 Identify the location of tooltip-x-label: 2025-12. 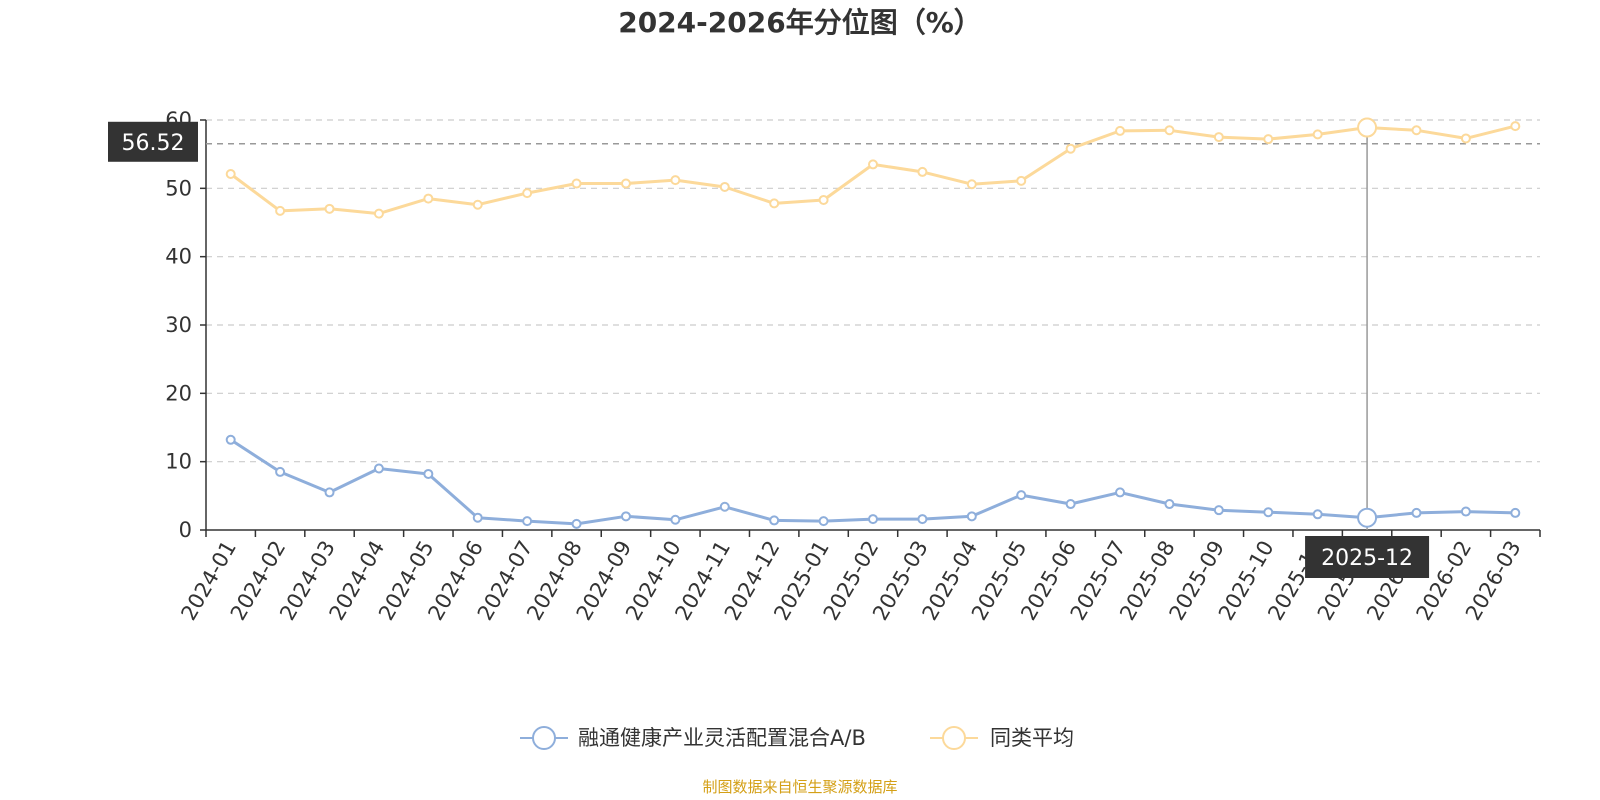
(1367, 558).